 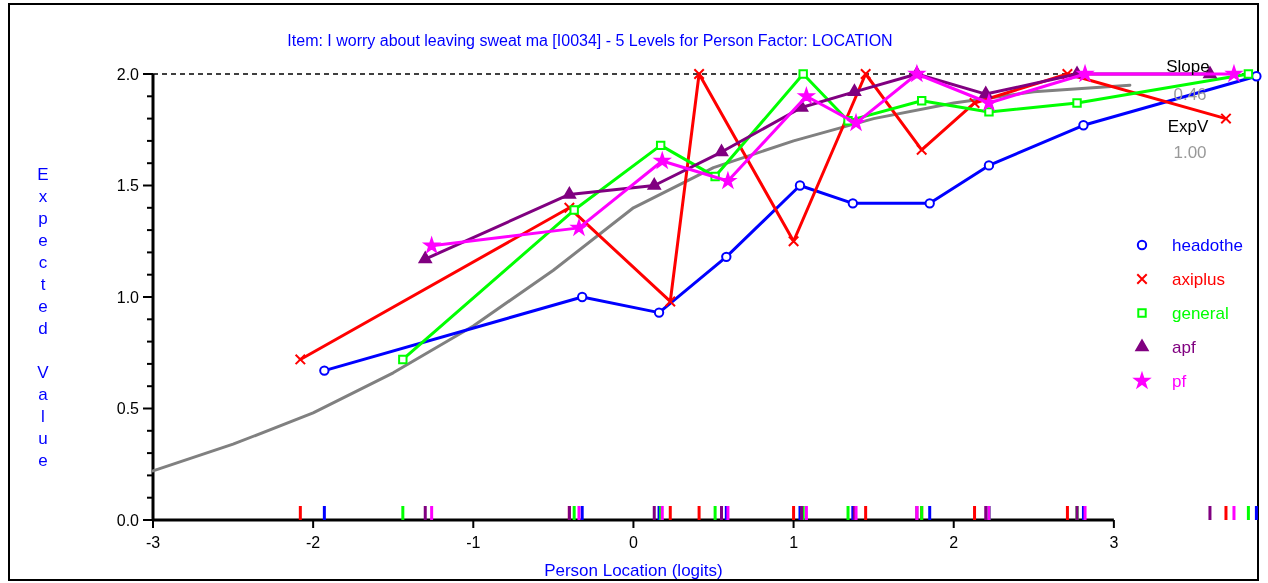 What do you see at coordinates (313, 542) in the screenshot?
I see `x-tick-label: -2` at bounding box center [313, 542].